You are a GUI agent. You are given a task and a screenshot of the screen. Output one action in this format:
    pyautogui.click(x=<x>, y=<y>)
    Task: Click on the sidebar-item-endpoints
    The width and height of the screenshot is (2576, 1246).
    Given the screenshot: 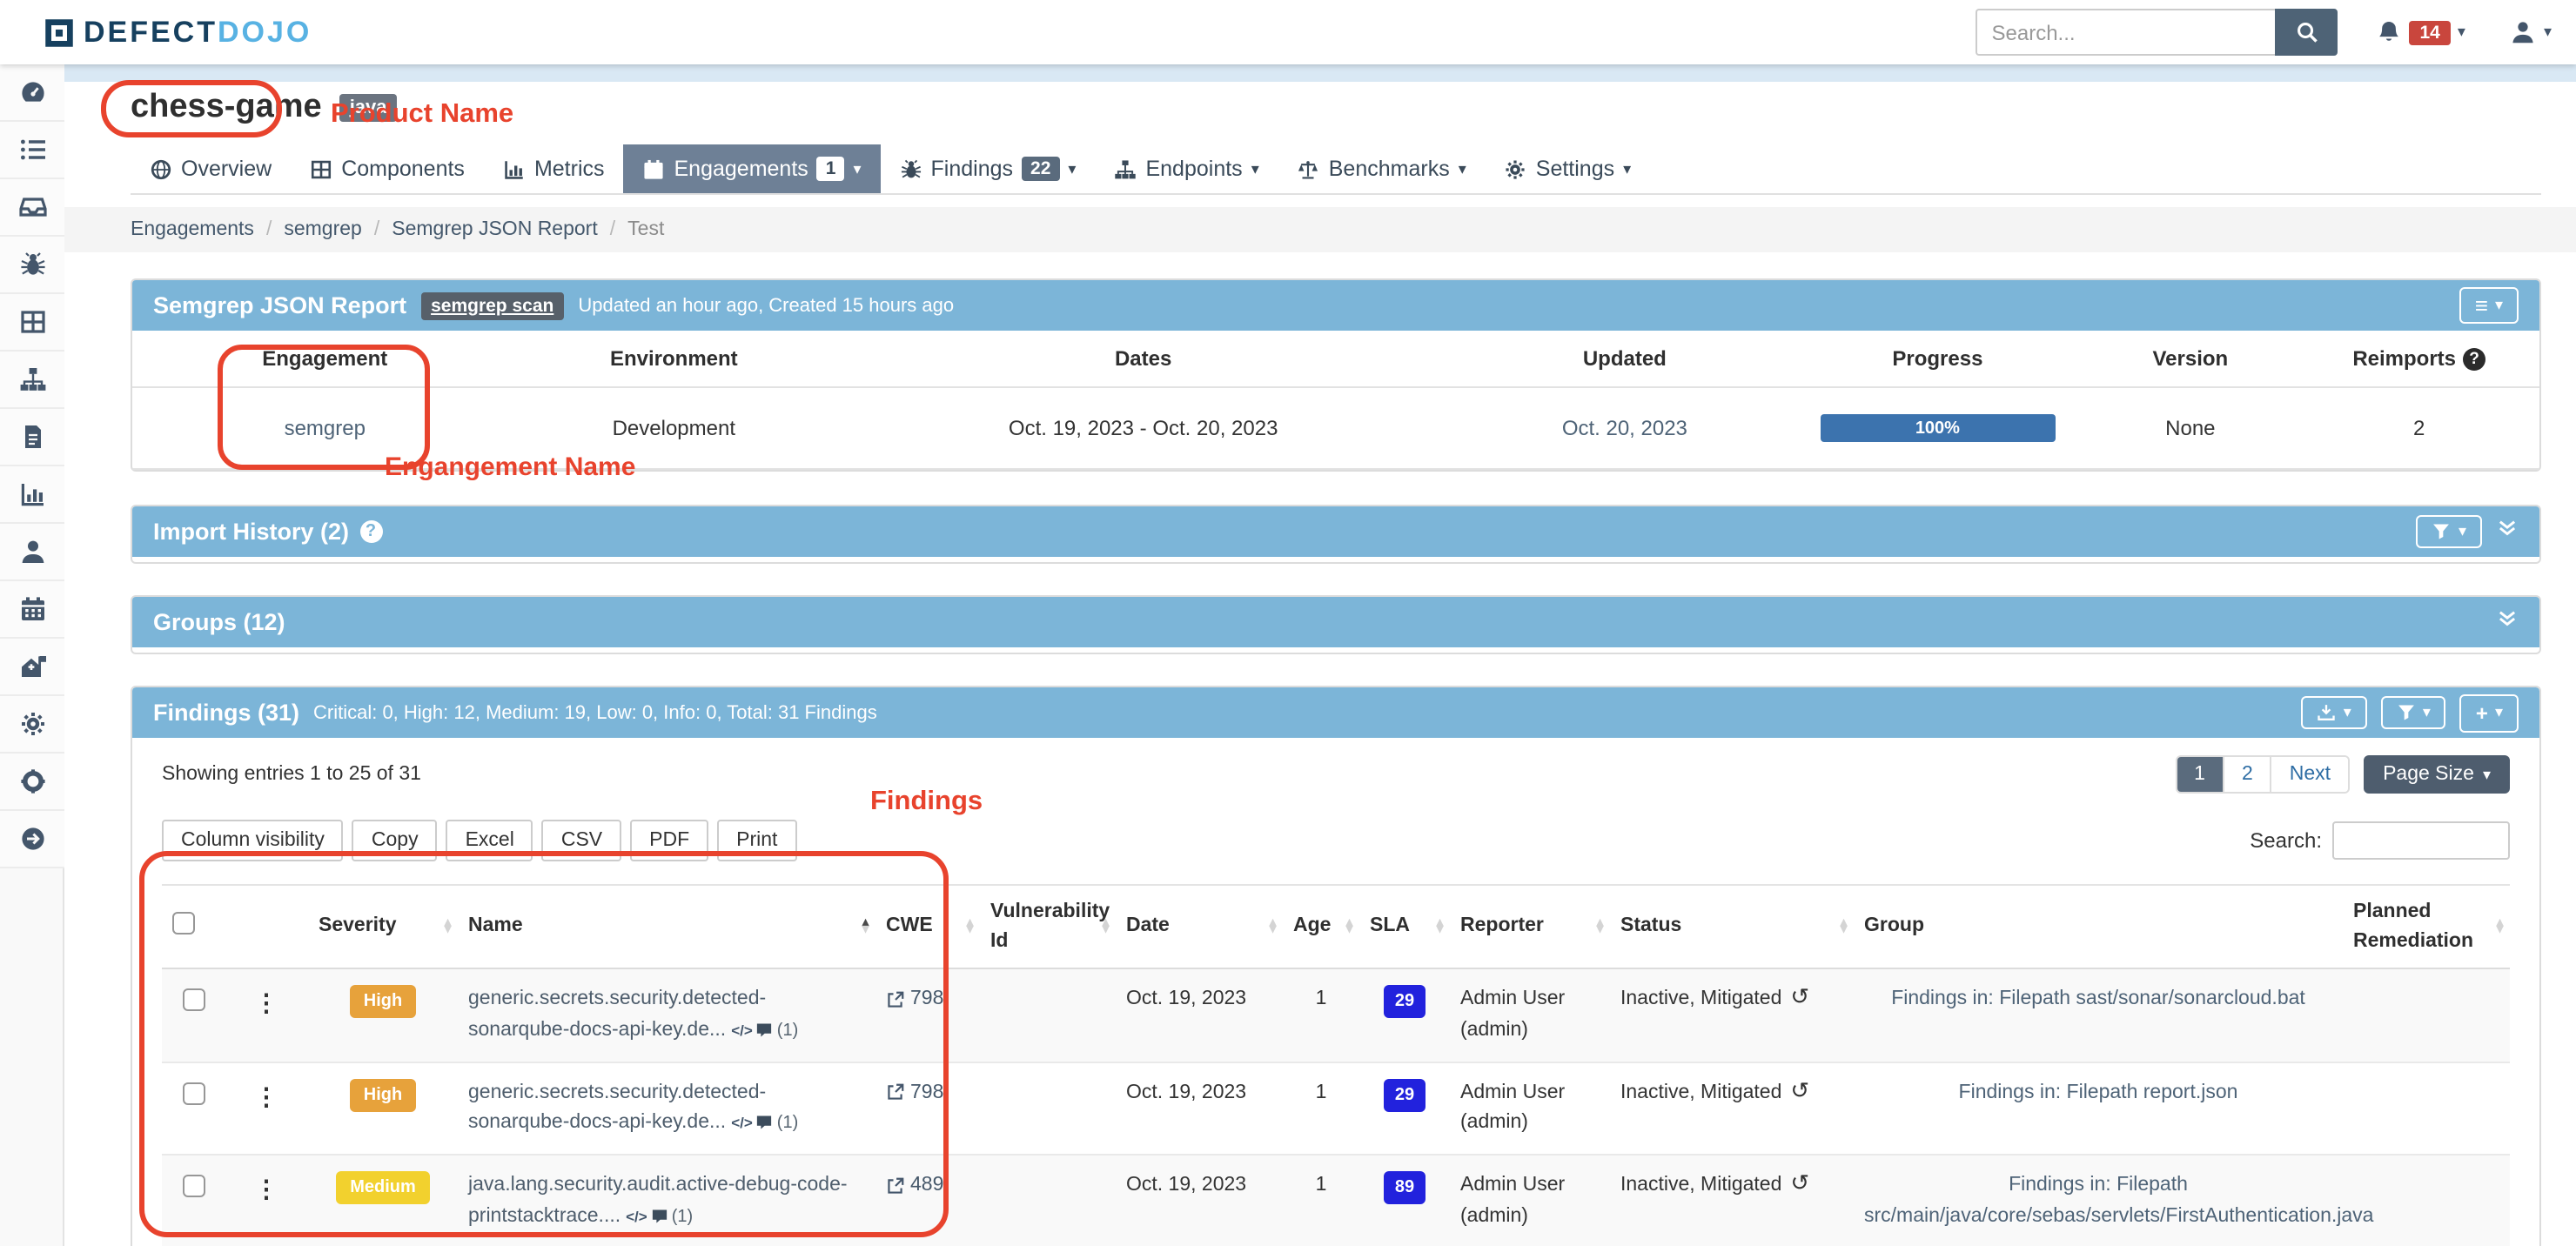 What is the action you would take?
    pyautogui.click(x=32, y=380)
    